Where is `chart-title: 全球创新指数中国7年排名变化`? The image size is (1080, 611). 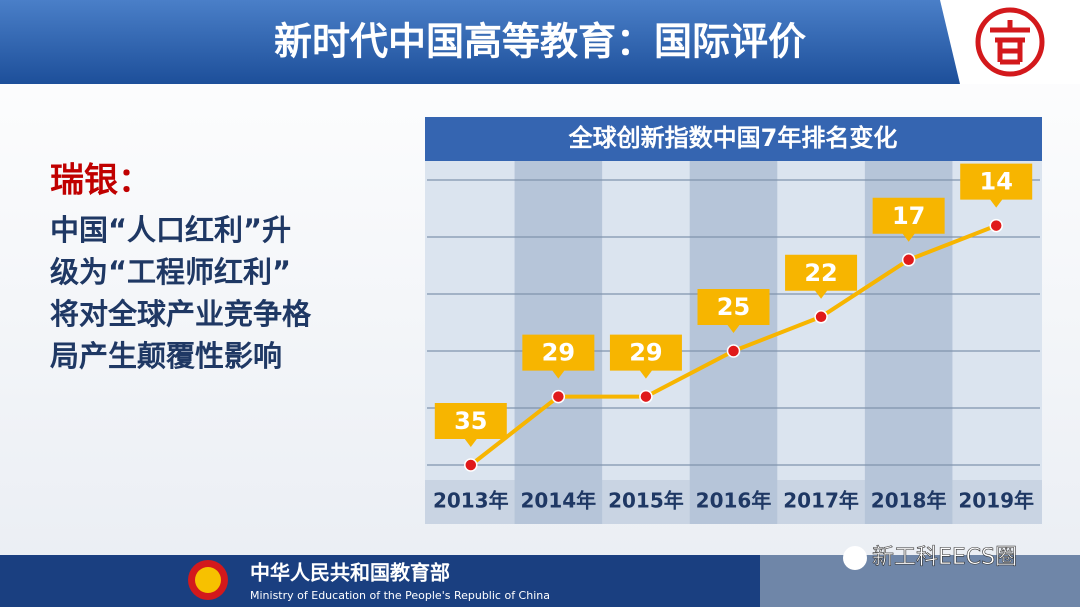
chart-title: 全球创新指数中国7年排名变化 is located at coordinates (733, 138).